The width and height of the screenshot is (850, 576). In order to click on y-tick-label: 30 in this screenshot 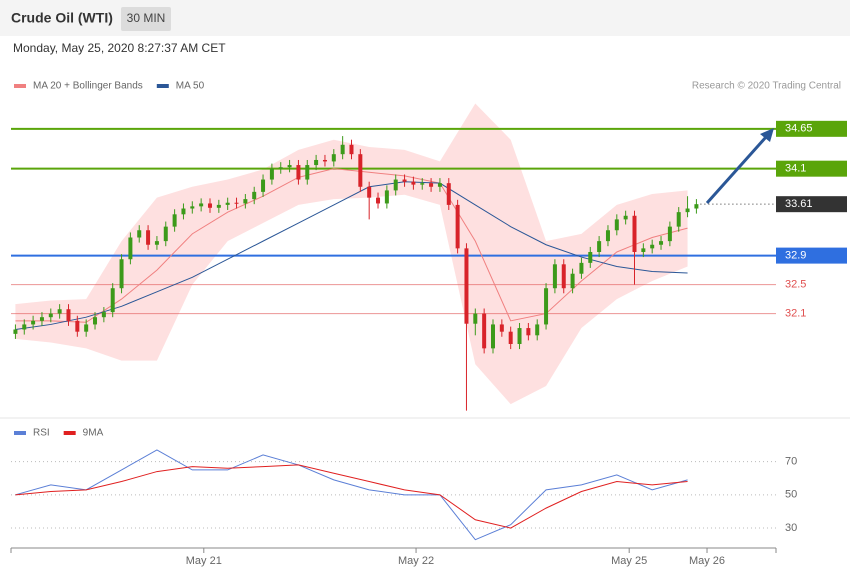, I will do `click(791, 528)`.